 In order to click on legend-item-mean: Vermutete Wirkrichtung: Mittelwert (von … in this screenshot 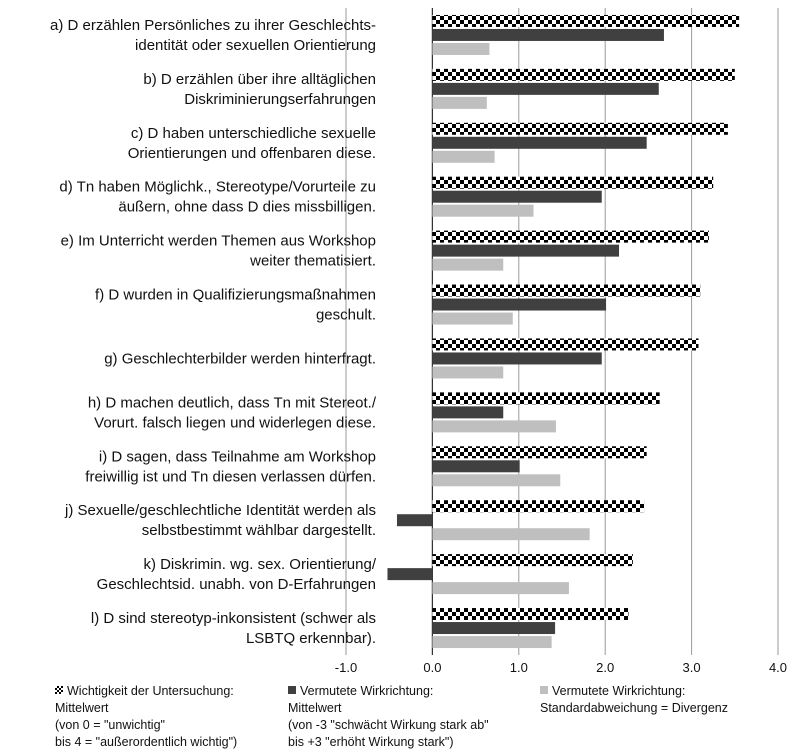, I will do `click(388, 717)`.